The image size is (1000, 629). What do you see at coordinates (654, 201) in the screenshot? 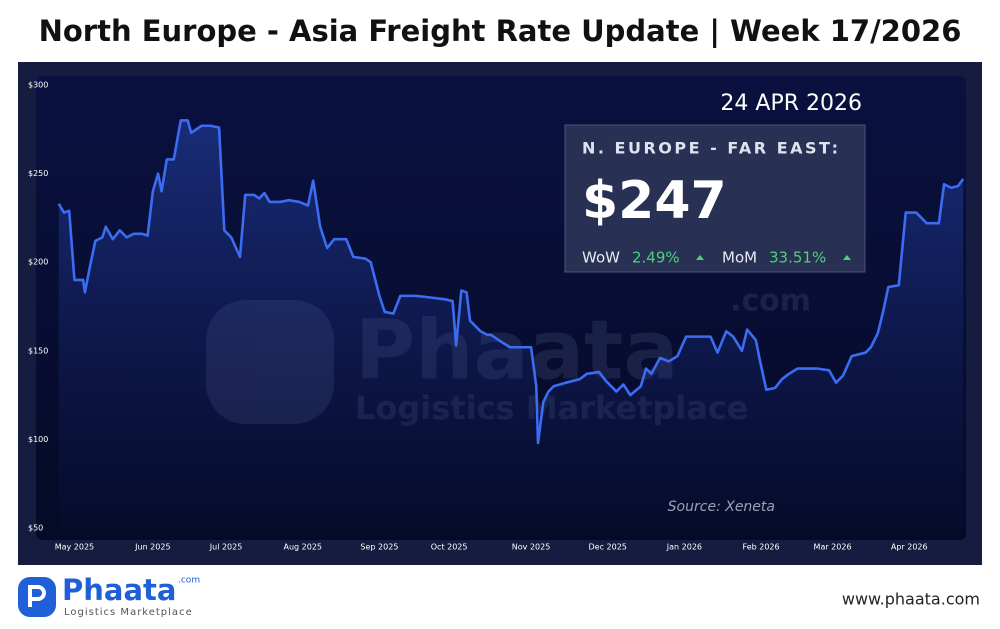
I see `price: $247` at bounding box center [654, 201].